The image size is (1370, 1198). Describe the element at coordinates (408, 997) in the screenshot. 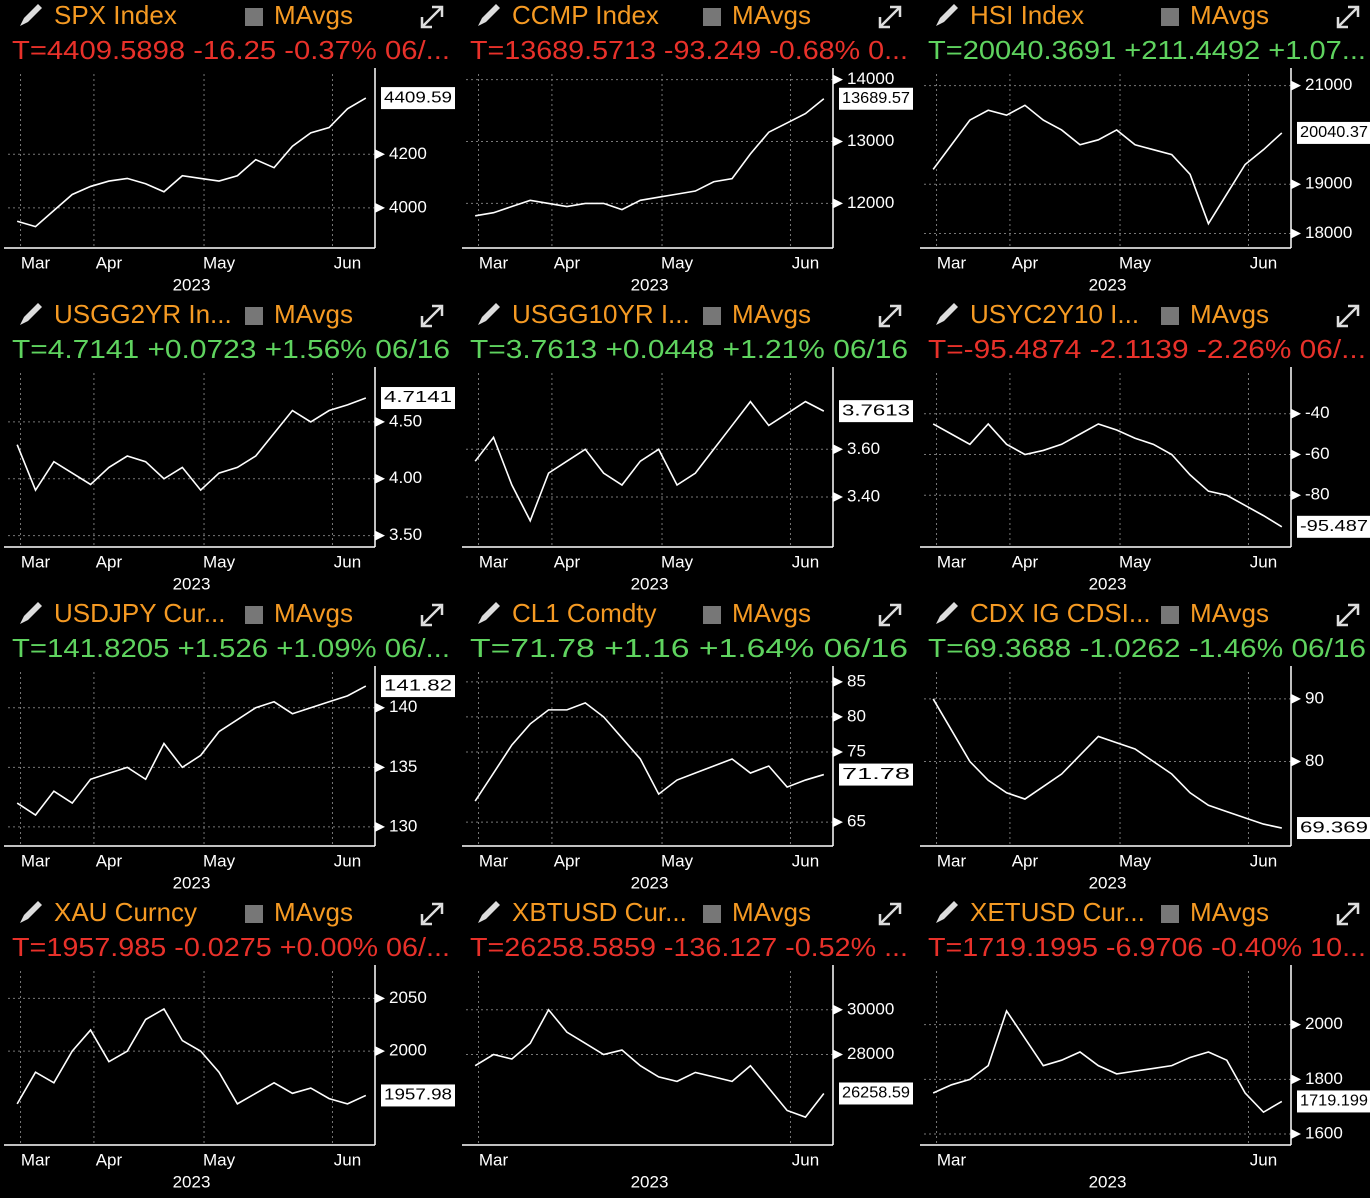

I see `y-tick-label: 2050` at that location.